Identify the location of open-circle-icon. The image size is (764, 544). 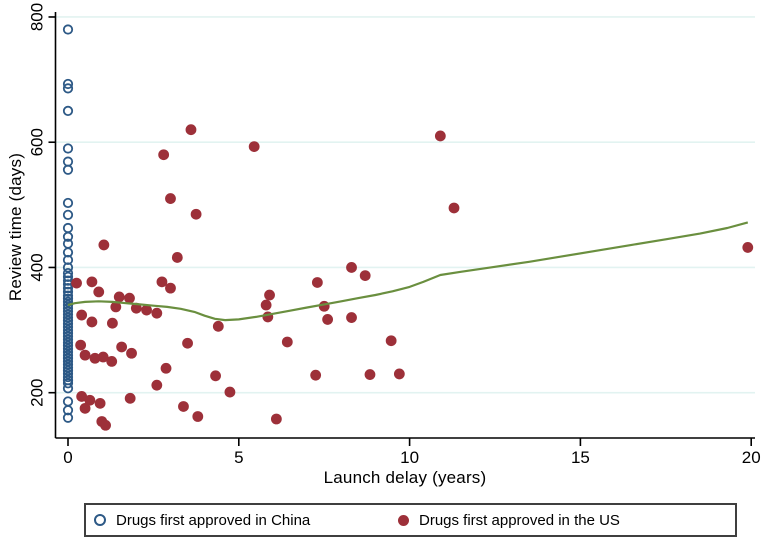
(100, 520).